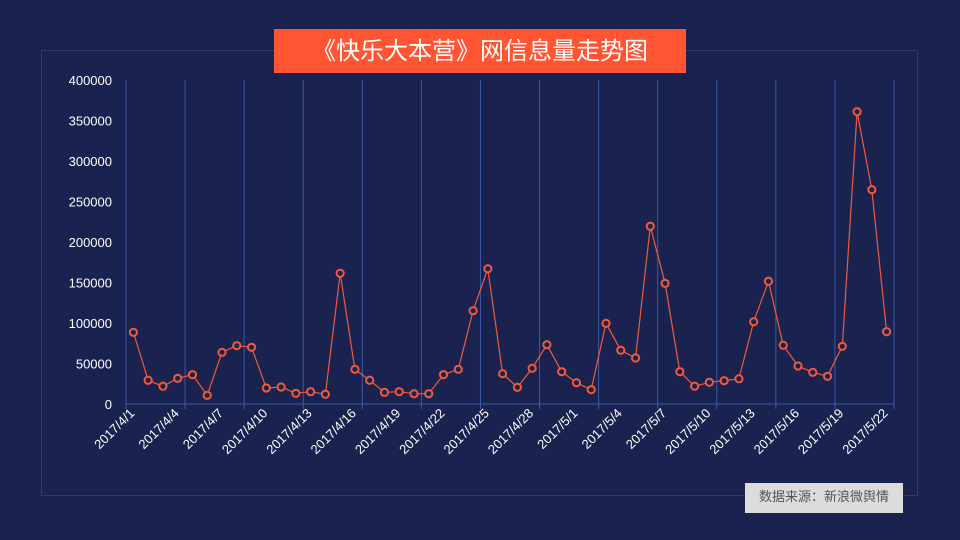  What do you see at coordinates (601, 429) in the screenshot?
I see `x-tick-label: 2017/5/4` at bounding box center [601, 429].